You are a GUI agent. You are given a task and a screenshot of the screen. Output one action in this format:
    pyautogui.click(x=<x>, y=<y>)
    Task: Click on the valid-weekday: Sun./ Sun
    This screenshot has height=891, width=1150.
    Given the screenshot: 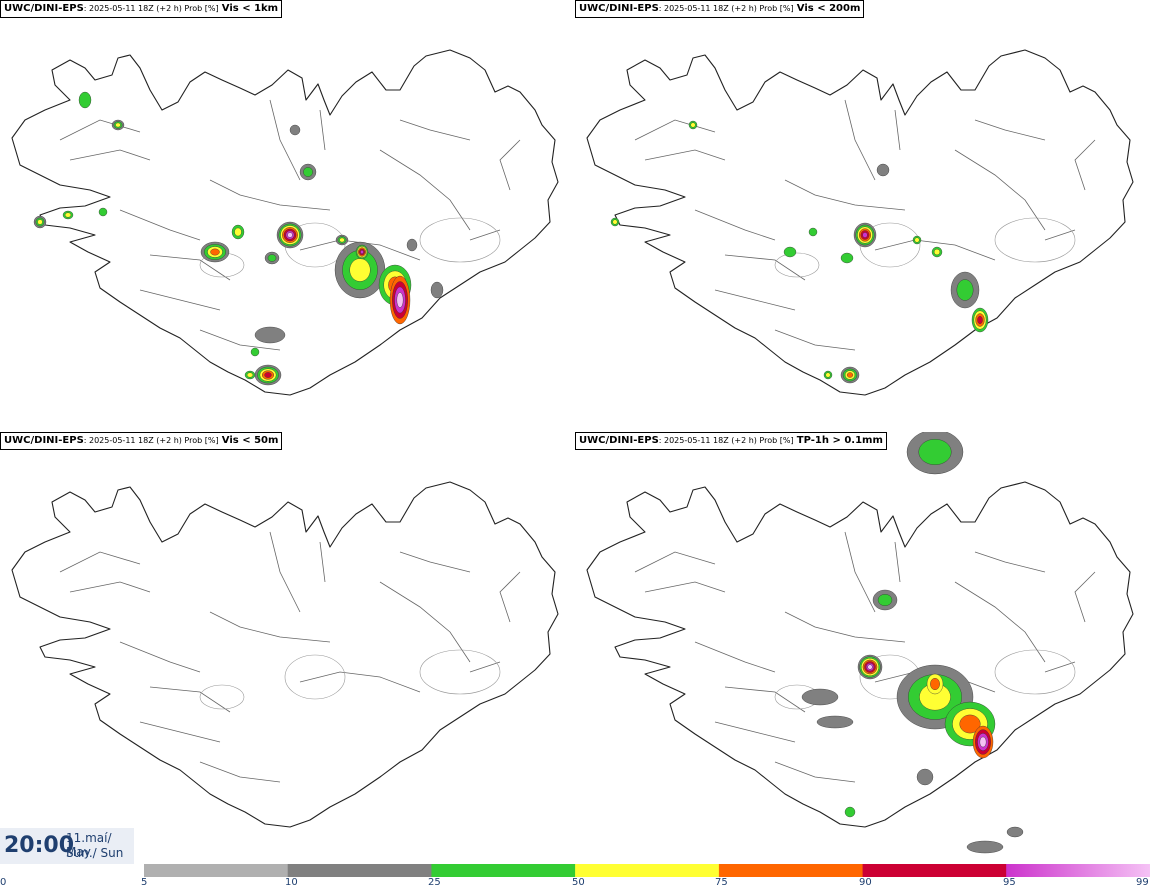 What is the action you would take?
    pyautogui.click(x=95, y=853)
    